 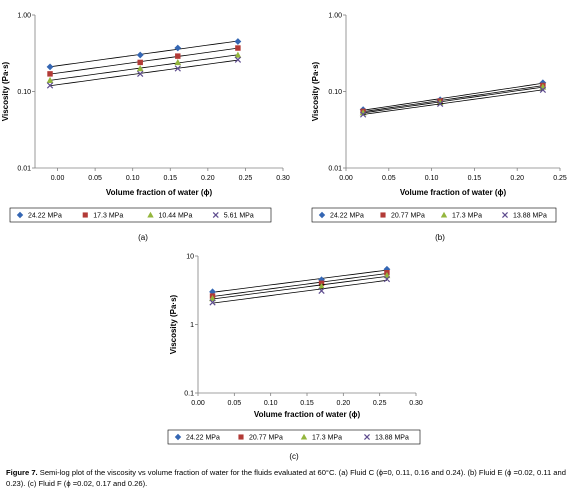 I want to click on legend-entry-label: 10.44 MPa, so click(x=176, y=216).